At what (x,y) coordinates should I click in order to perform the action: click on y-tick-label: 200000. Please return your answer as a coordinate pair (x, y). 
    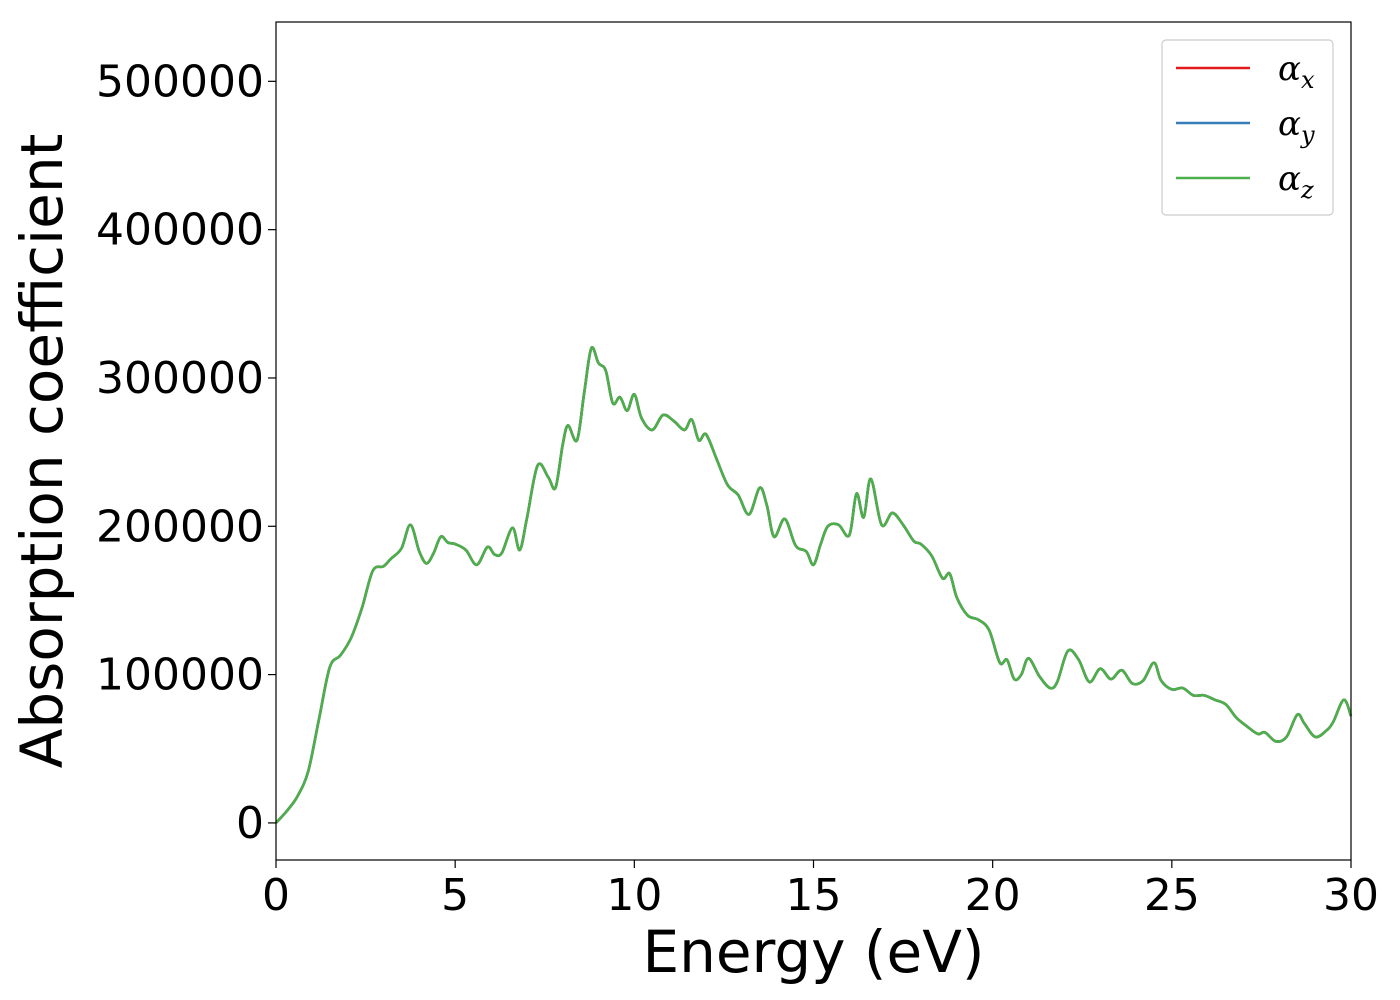
    Looking at the image, I should click on (180, 526).